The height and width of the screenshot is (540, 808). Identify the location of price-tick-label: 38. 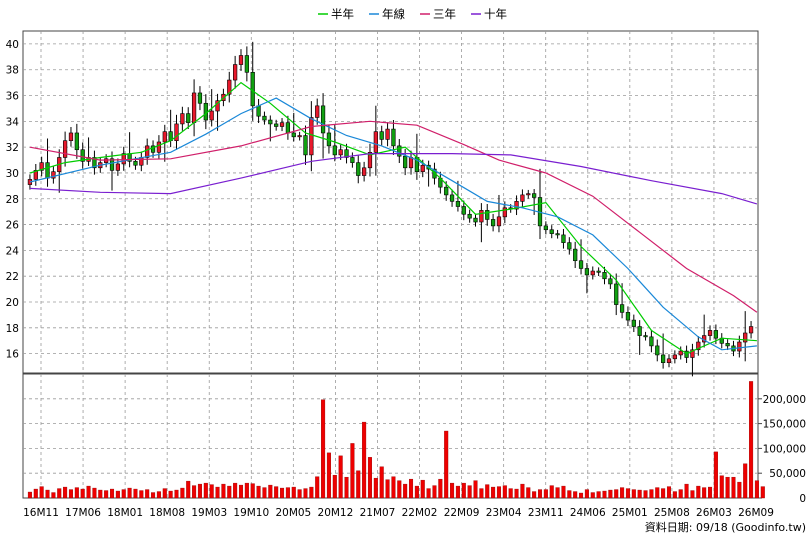
(12, 71).